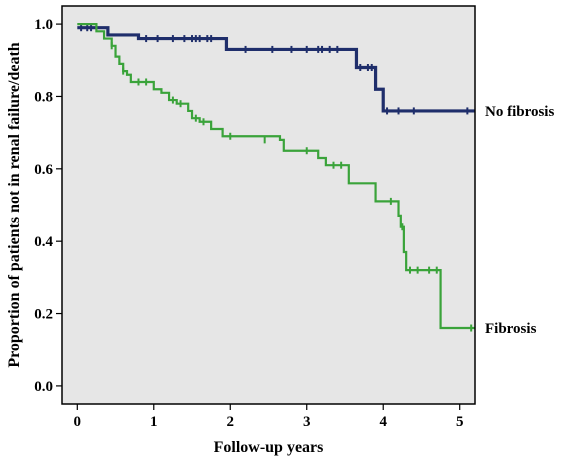 The height and width of the screenshot is (460, 575). What do you see at coordinates (43, 25) in the screenshot?
I see `y-tick-label: 1.0` at bounding box center [43, 25].